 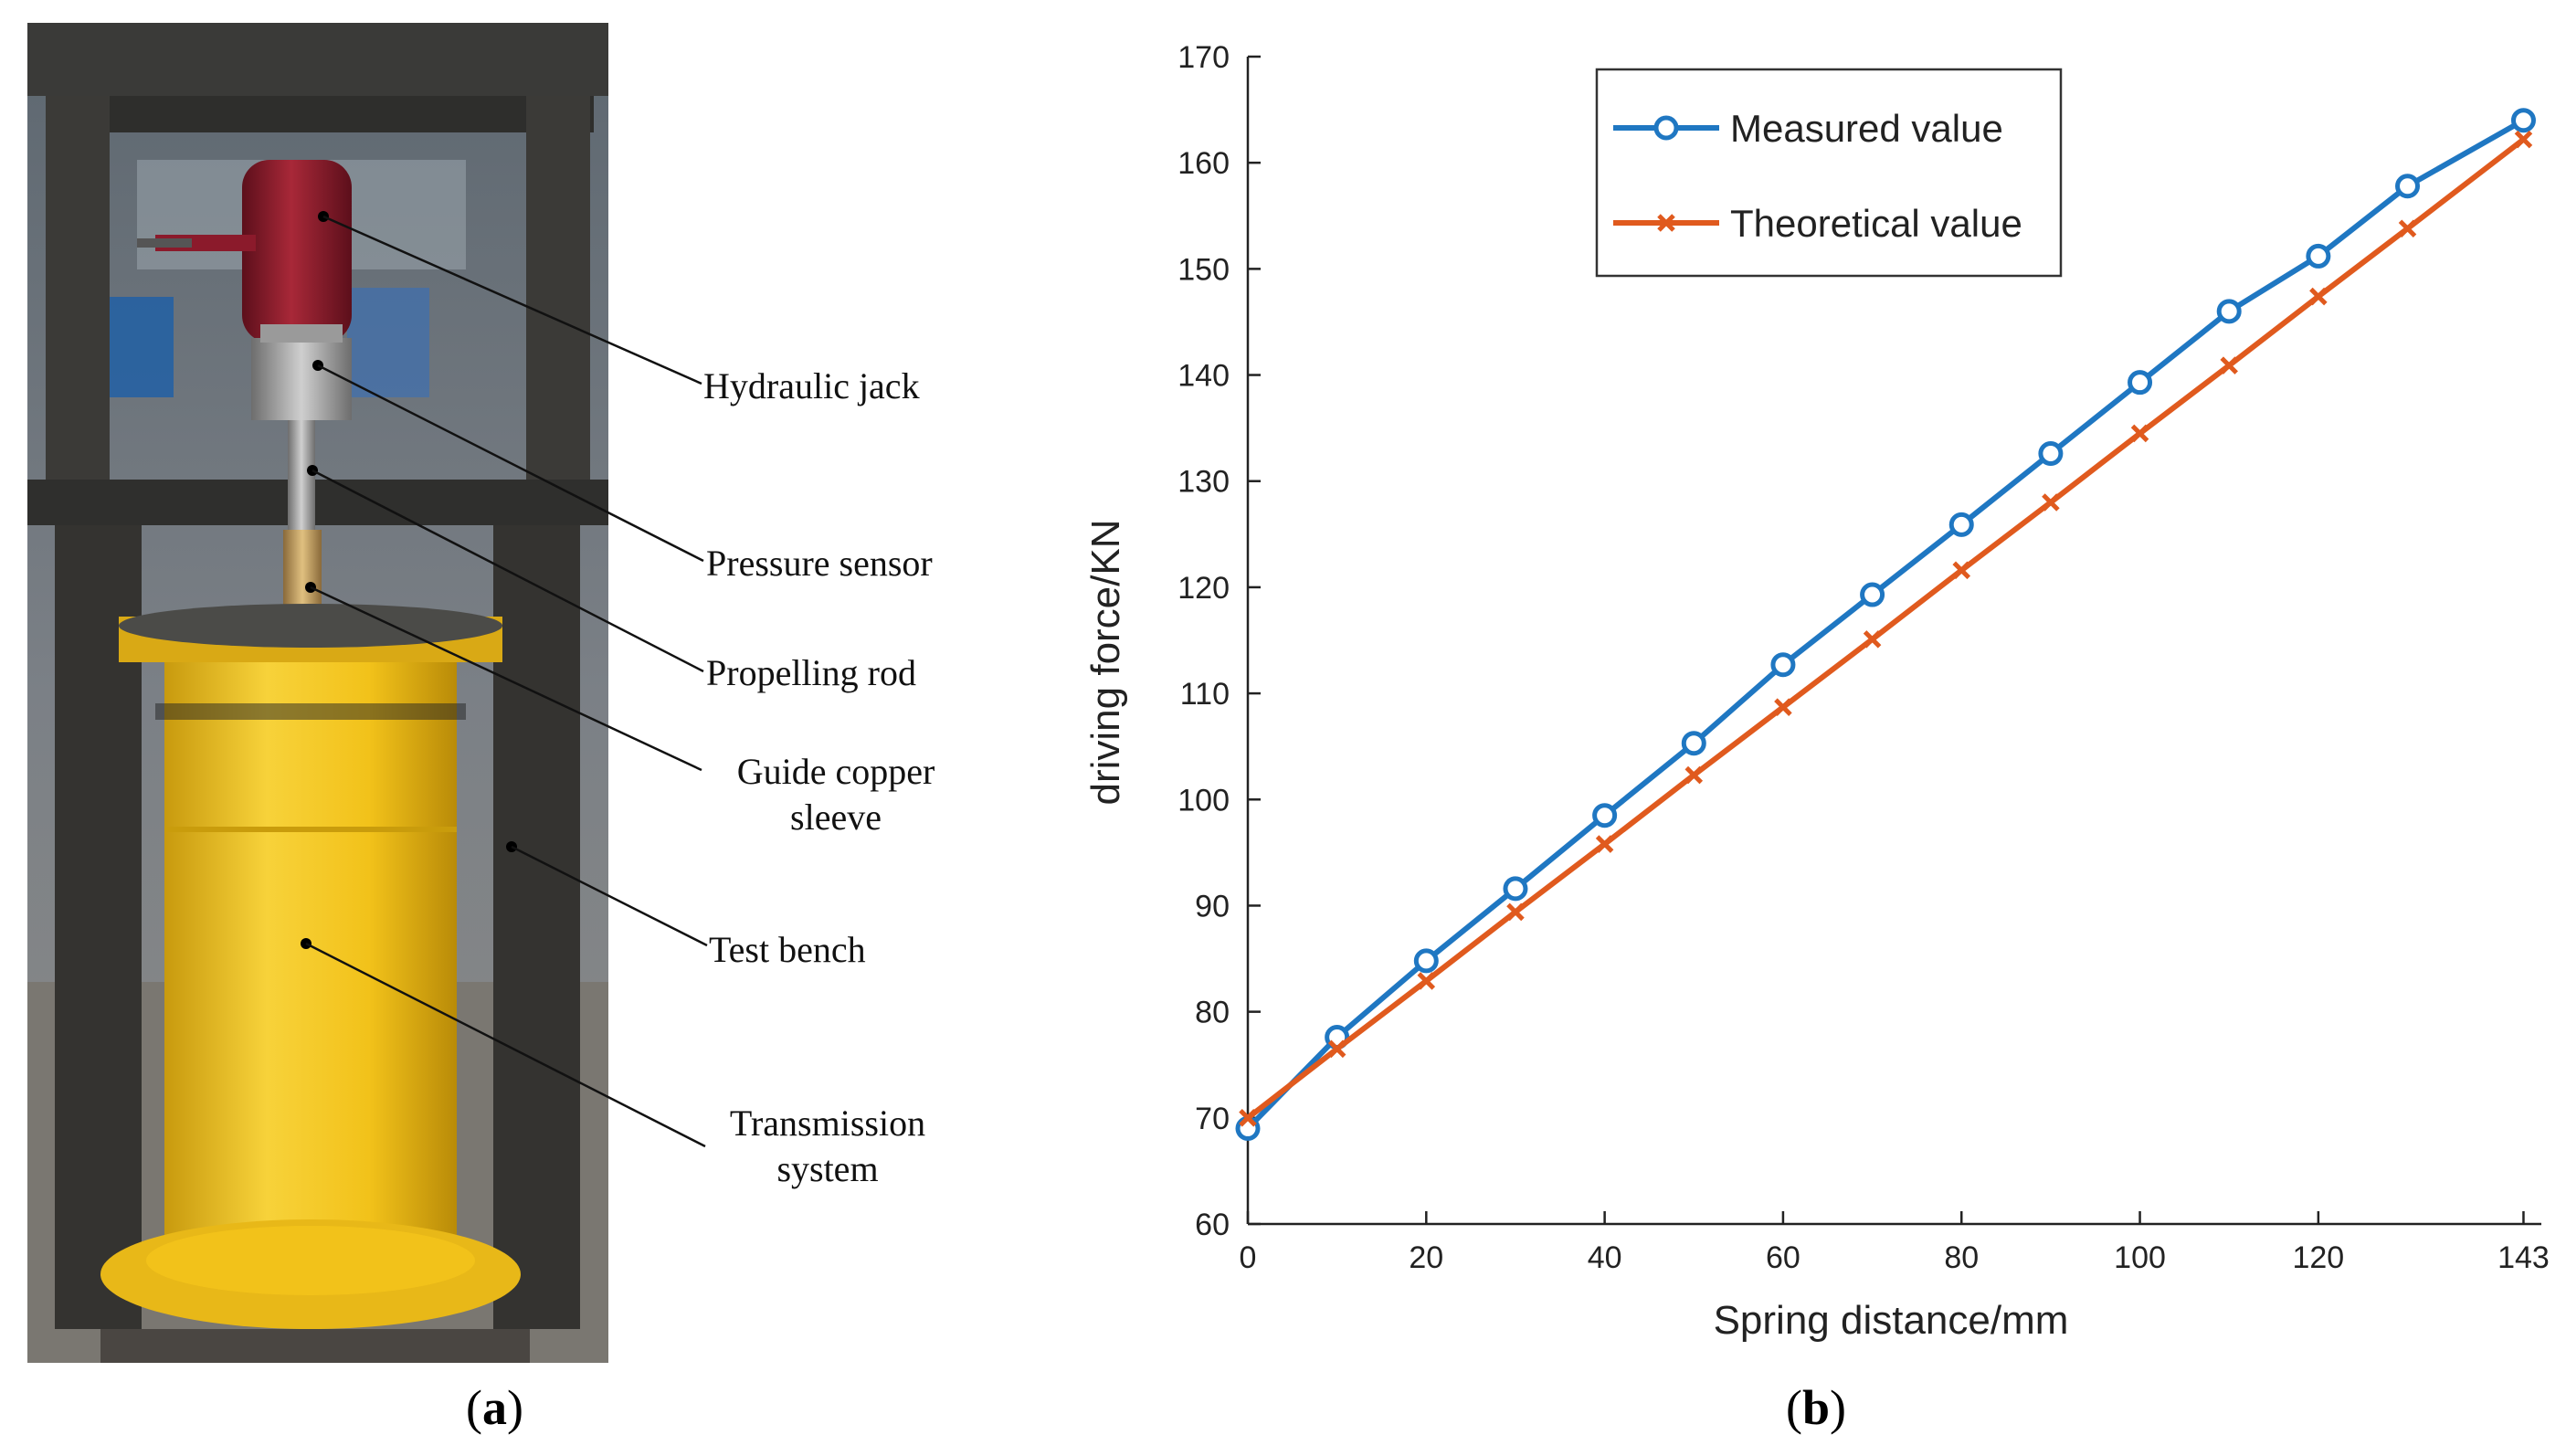 What do you see at coordinates (2140, 1258) in the screenshot?
I see `x-tick-label: 100` at bounding box center [2140, 1258].